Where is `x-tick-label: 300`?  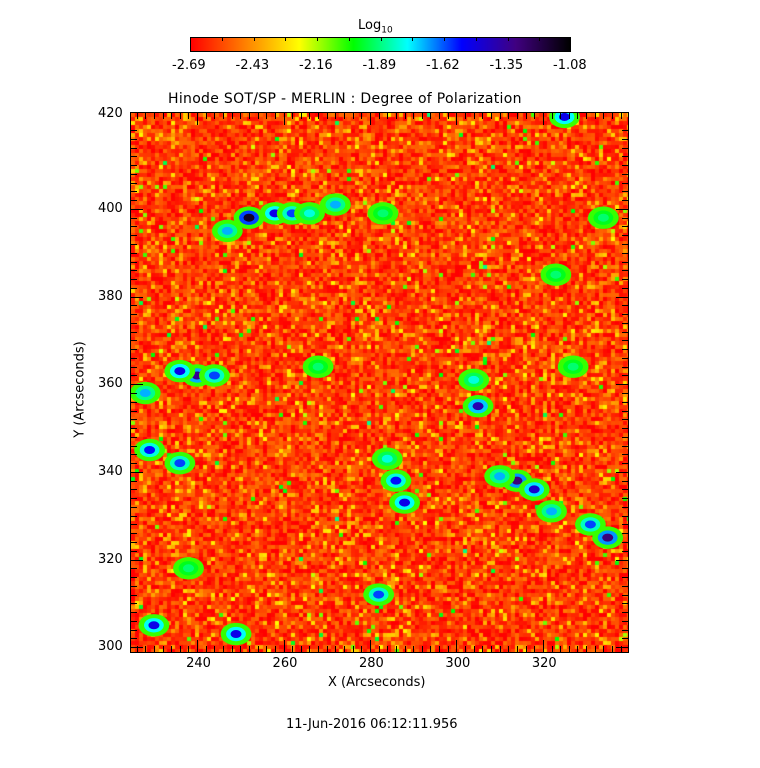 x-tick-label: 300 is located at coordinates (458, 663).